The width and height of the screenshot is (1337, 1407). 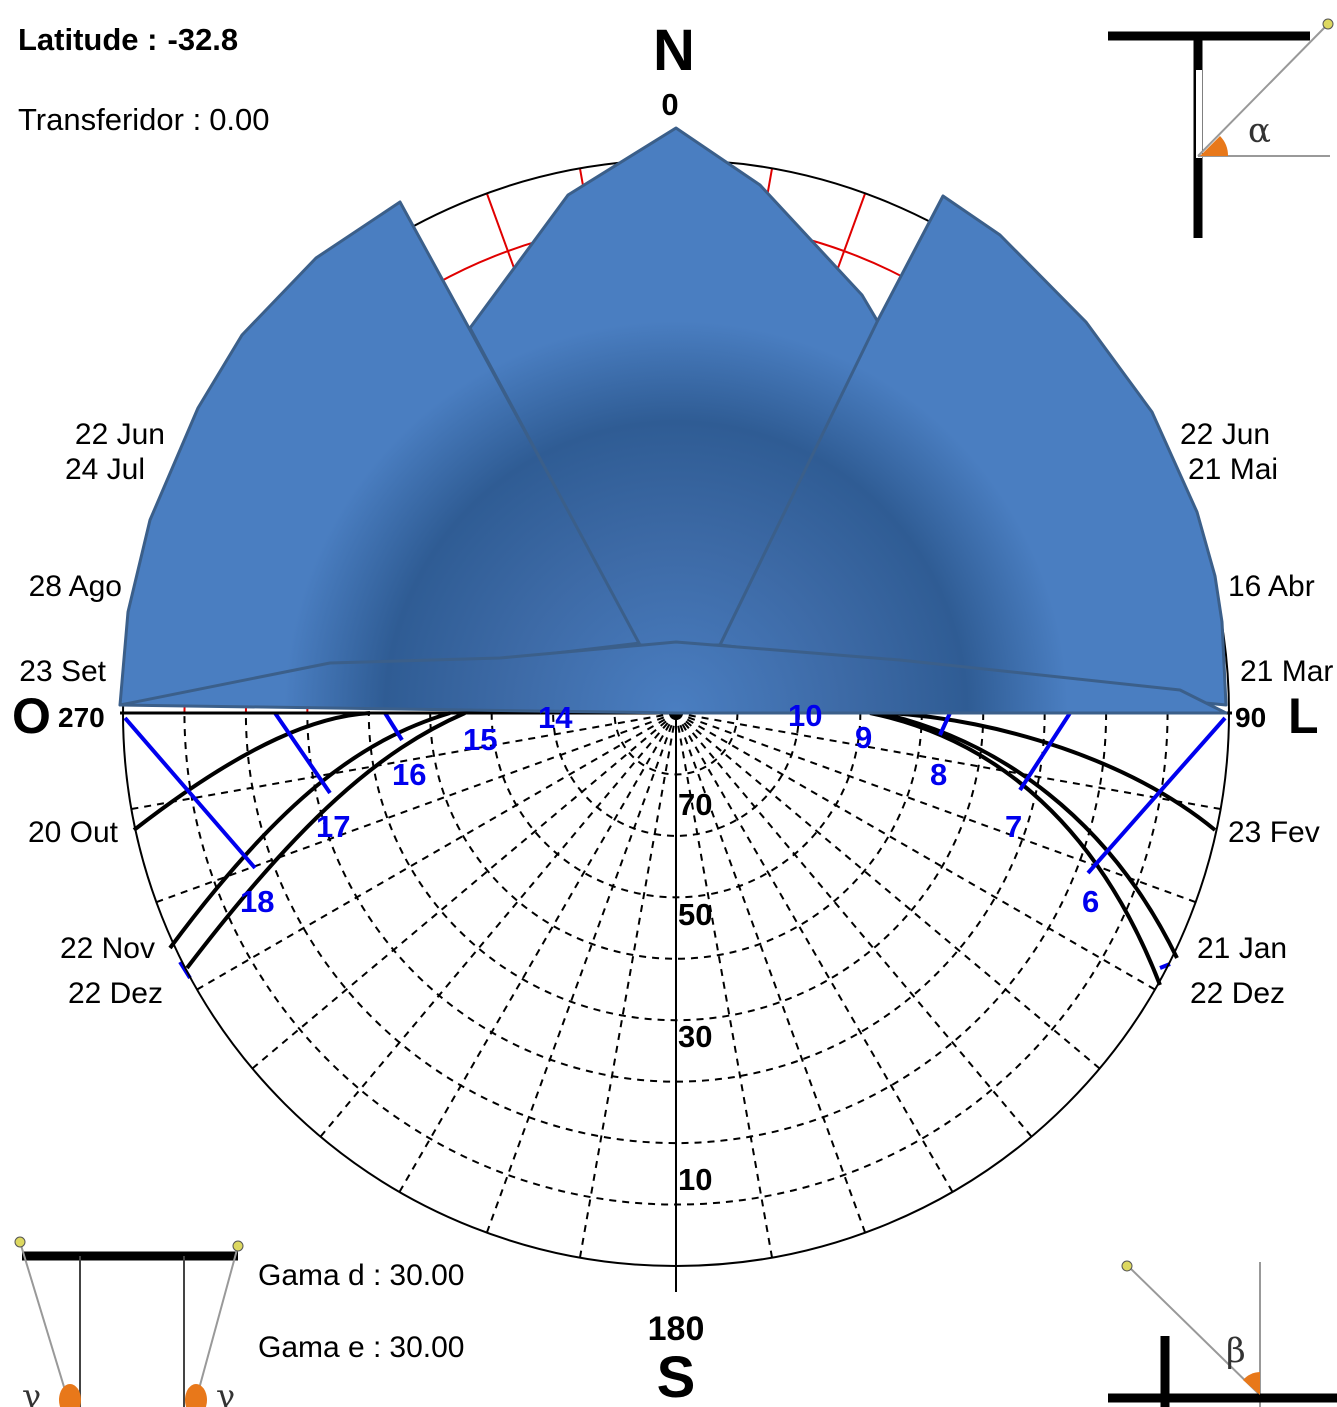 What do you see at coordinates (695, 914) in the screenshot?
I see `altitude-label: 50` at bounding box center [695, 914].